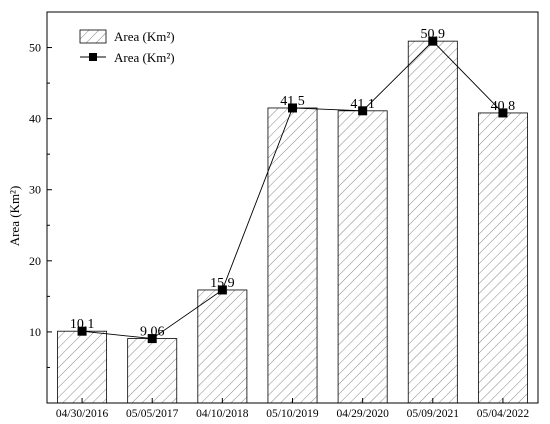  Describe the element at coordinates (35, 332) in the screenshot. I see `y-tick-label: 10` at that location.